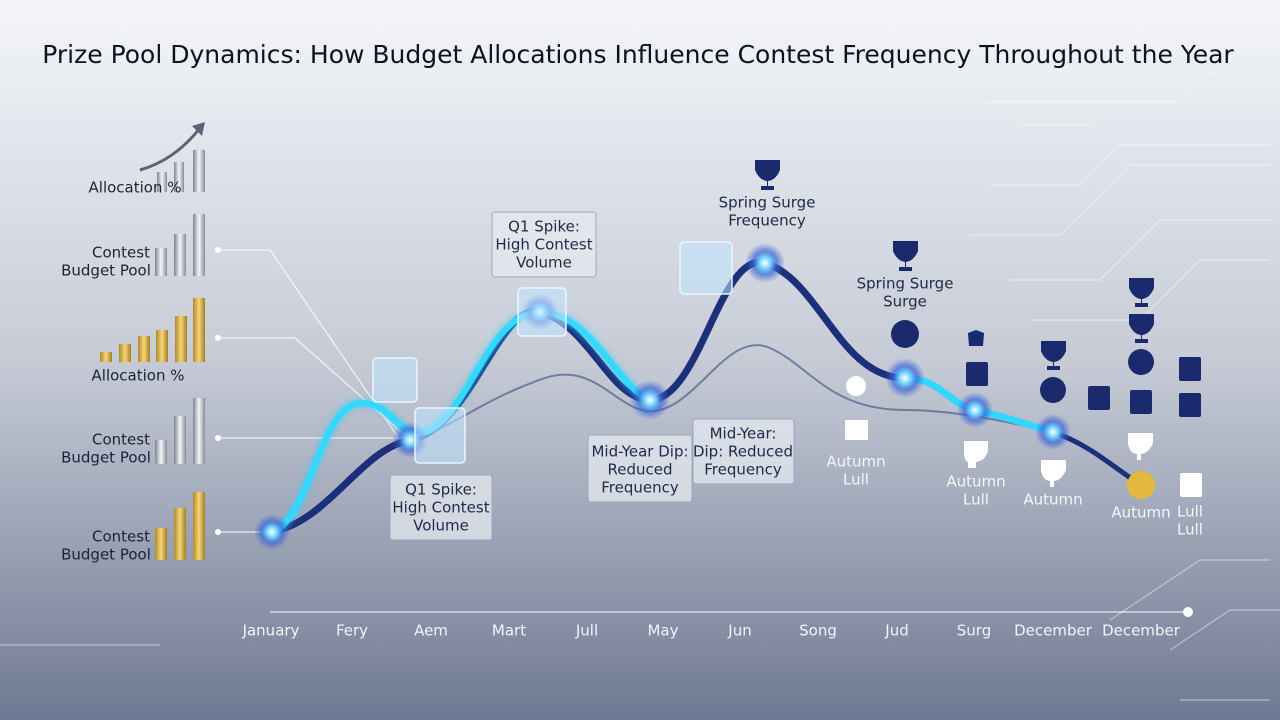  What do you see at coordinates (552, 352) in the screenshot?
I see `cubes` at bounding box center [552, 352].